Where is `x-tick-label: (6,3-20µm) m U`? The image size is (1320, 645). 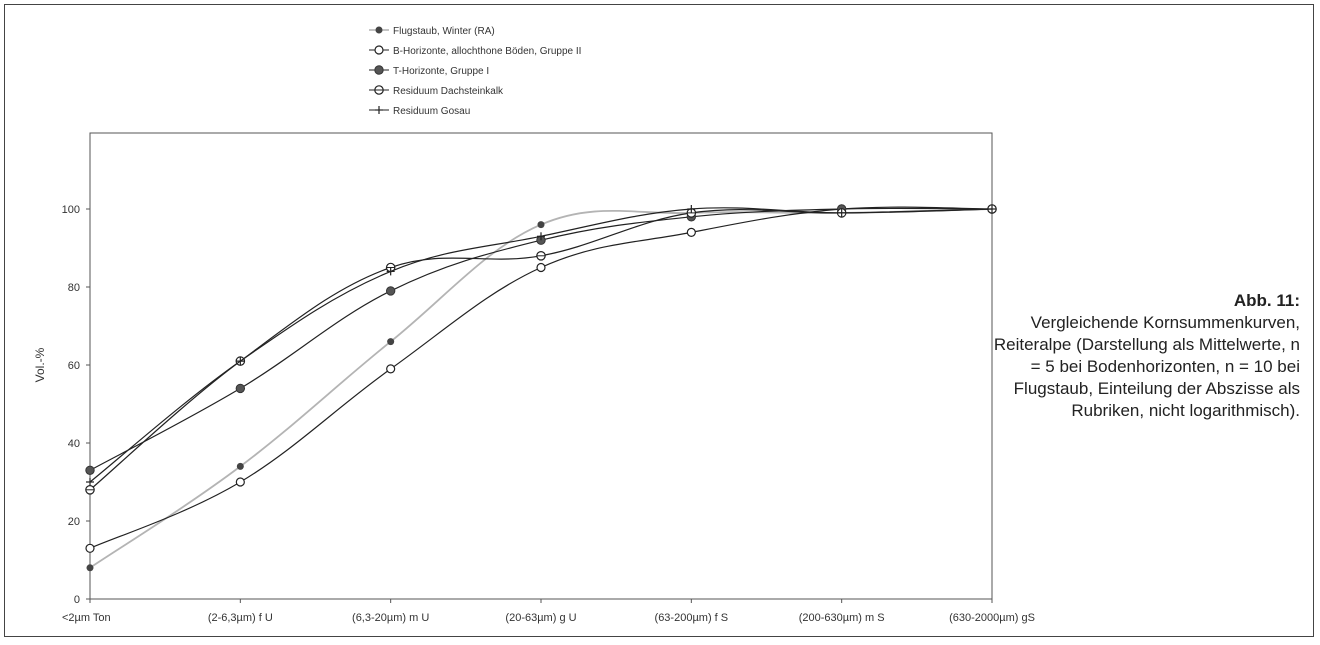 x-tick-label: (6,3-20µm) m U is located at coordinates (390, 618).